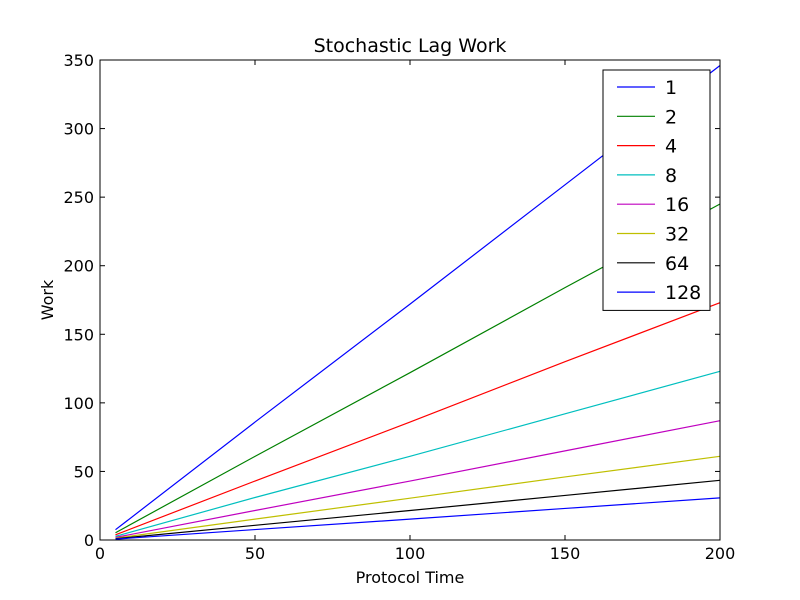 Image resolution: width=800 pixels, height=600 pixels. Describe the element at coordinates (84, 471) in the screenshot. I see `y-tick-label: 50` at that location.